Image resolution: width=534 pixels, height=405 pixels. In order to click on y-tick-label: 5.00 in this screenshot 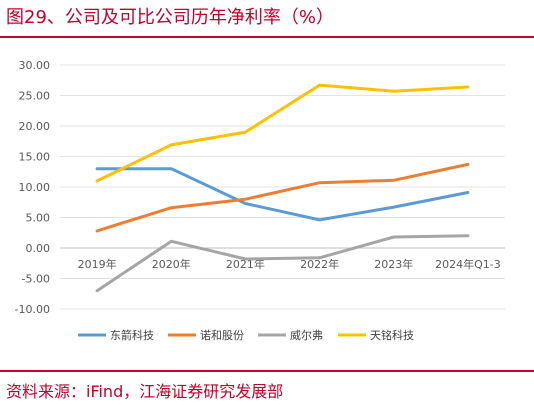, I will do `click(38, 218)`.